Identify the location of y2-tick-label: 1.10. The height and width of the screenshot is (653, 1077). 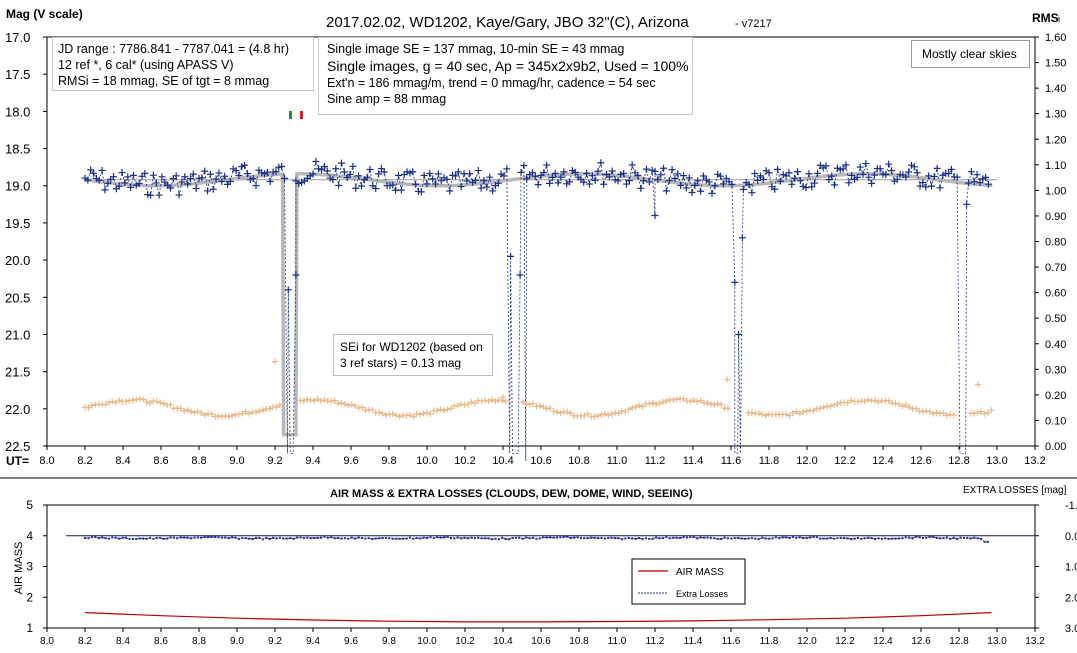
(1055, 166).